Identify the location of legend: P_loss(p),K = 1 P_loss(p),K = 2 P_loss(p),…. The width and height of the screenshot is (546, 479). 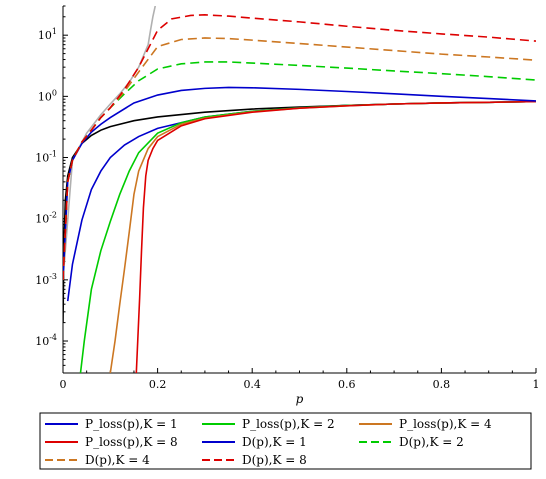
(285, 441).